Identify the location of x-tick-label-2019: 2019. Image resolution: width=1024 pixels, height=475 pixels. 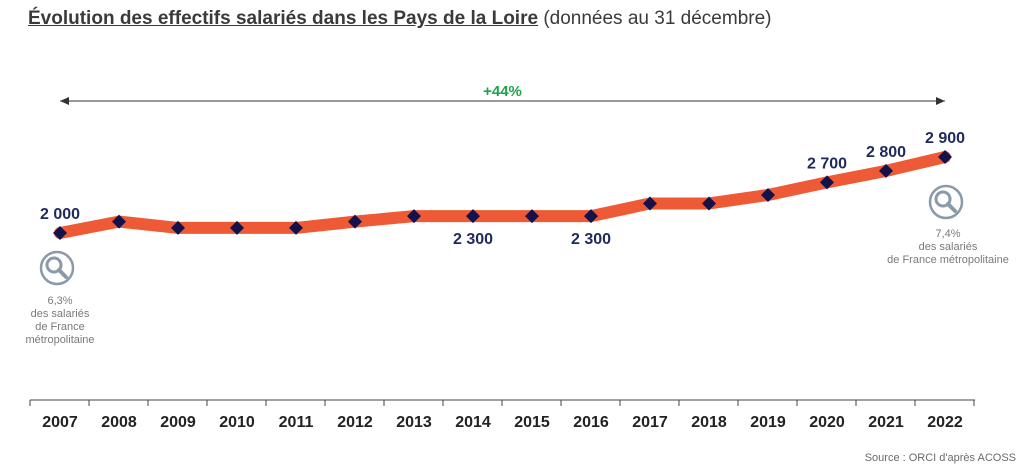
(768, 422).